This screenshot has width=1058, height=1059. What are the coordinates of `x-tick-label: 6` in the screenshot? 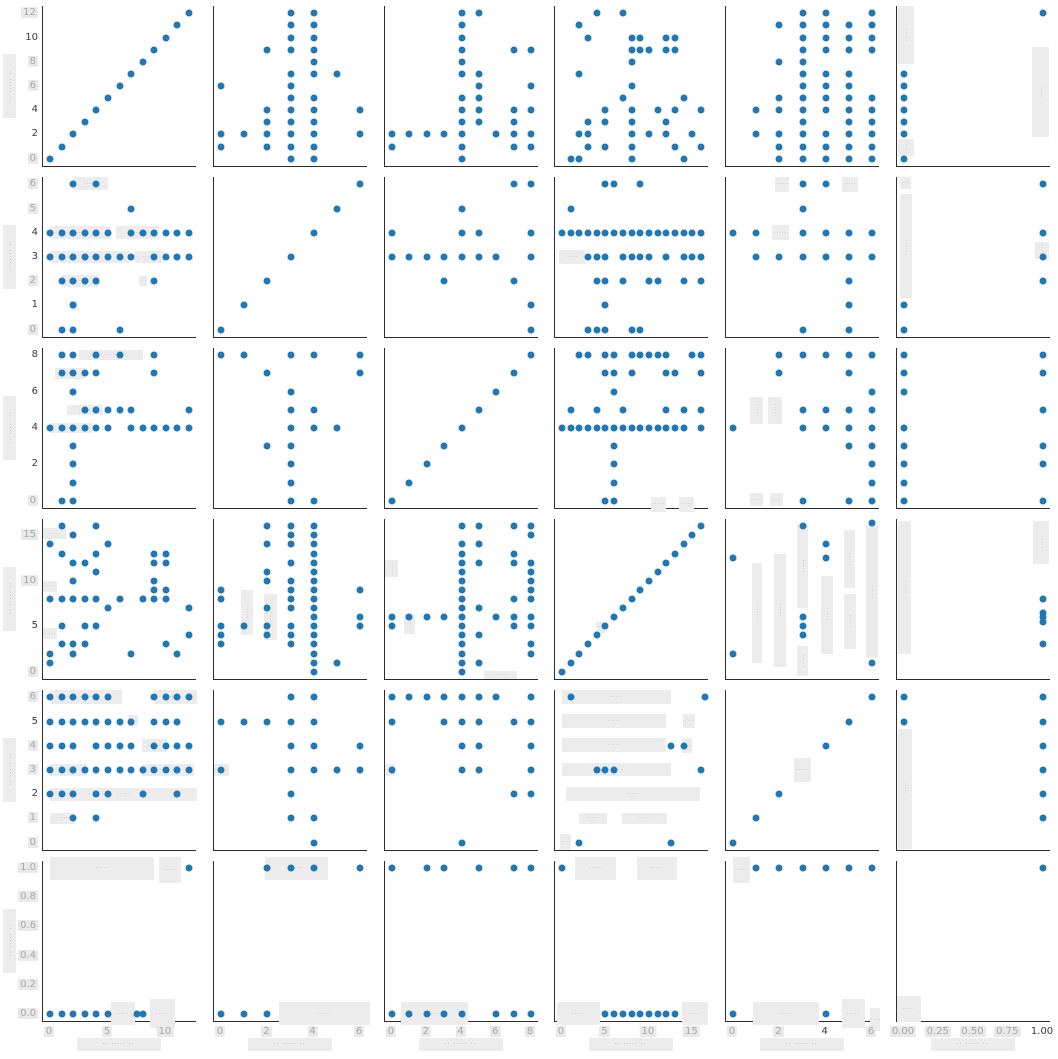 It's located at (871, 1031).